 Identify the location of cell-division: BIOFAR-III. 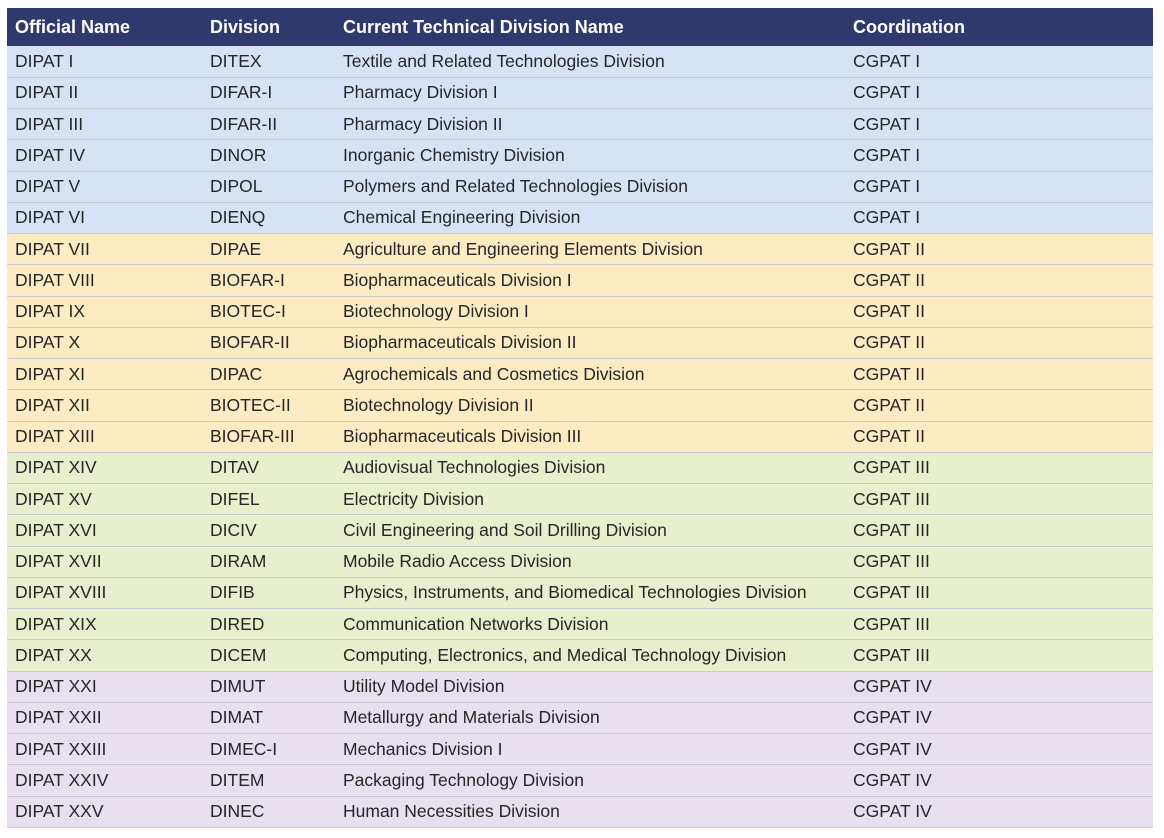
(268, 437).